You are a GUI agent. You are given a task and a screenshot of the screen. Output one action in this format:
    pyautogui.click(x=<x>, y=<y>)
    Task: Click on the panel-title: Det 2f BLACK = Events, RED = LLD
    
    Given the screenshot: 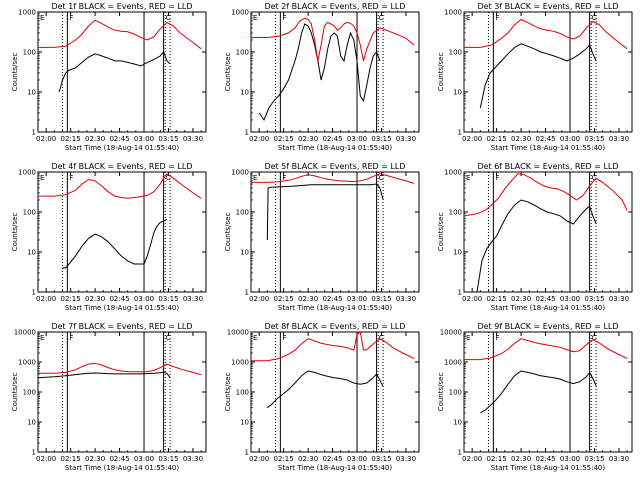 What is the action you would take?
    pyautogui.click(x=334, y=6)
    